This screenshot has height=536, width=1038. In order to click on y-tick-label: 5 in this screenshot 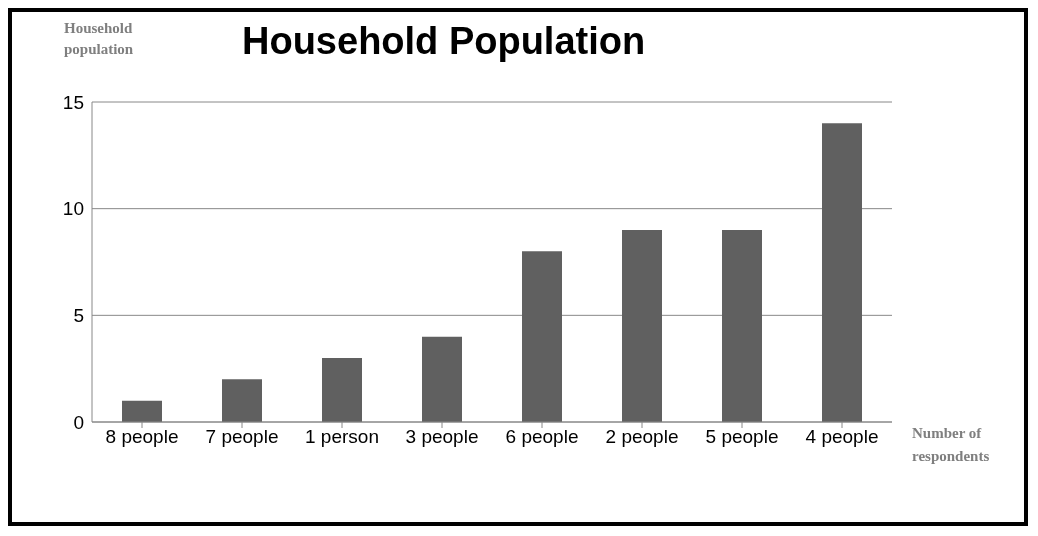, I will do `click(78, 316)`.